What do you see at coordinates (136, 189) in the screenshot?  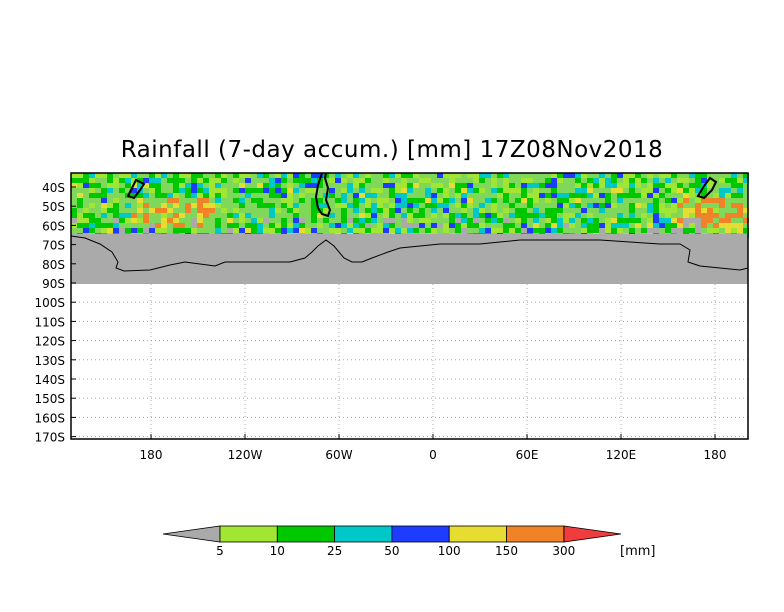 I see `new-zealand-landmass` at bounding box center [136, 189].